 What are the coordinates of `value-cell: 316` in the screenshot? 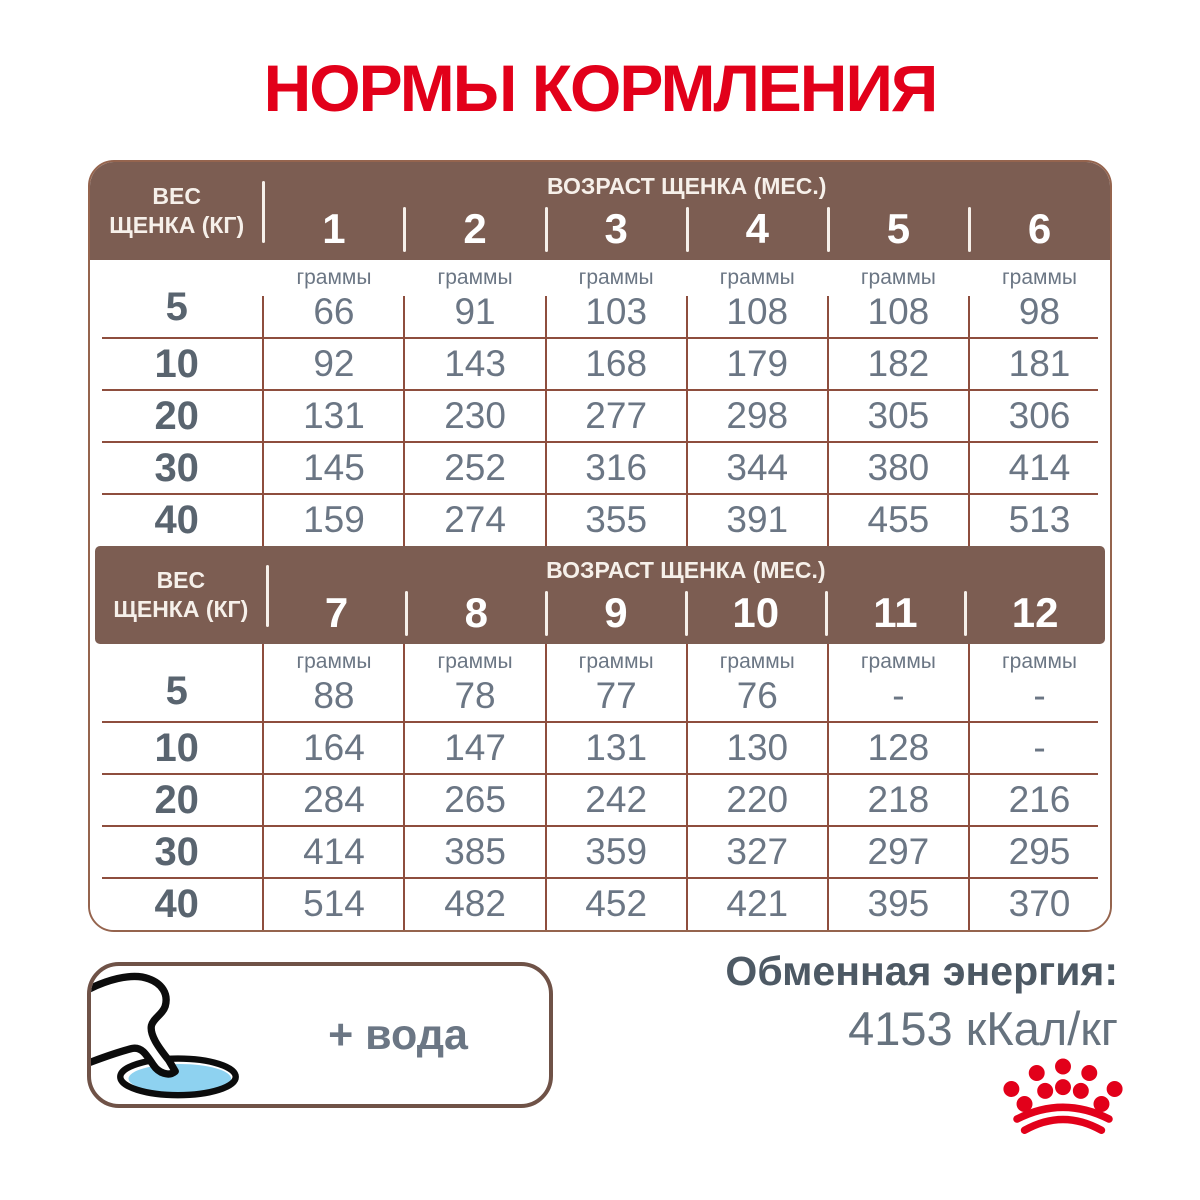 It's located at (616, 467).